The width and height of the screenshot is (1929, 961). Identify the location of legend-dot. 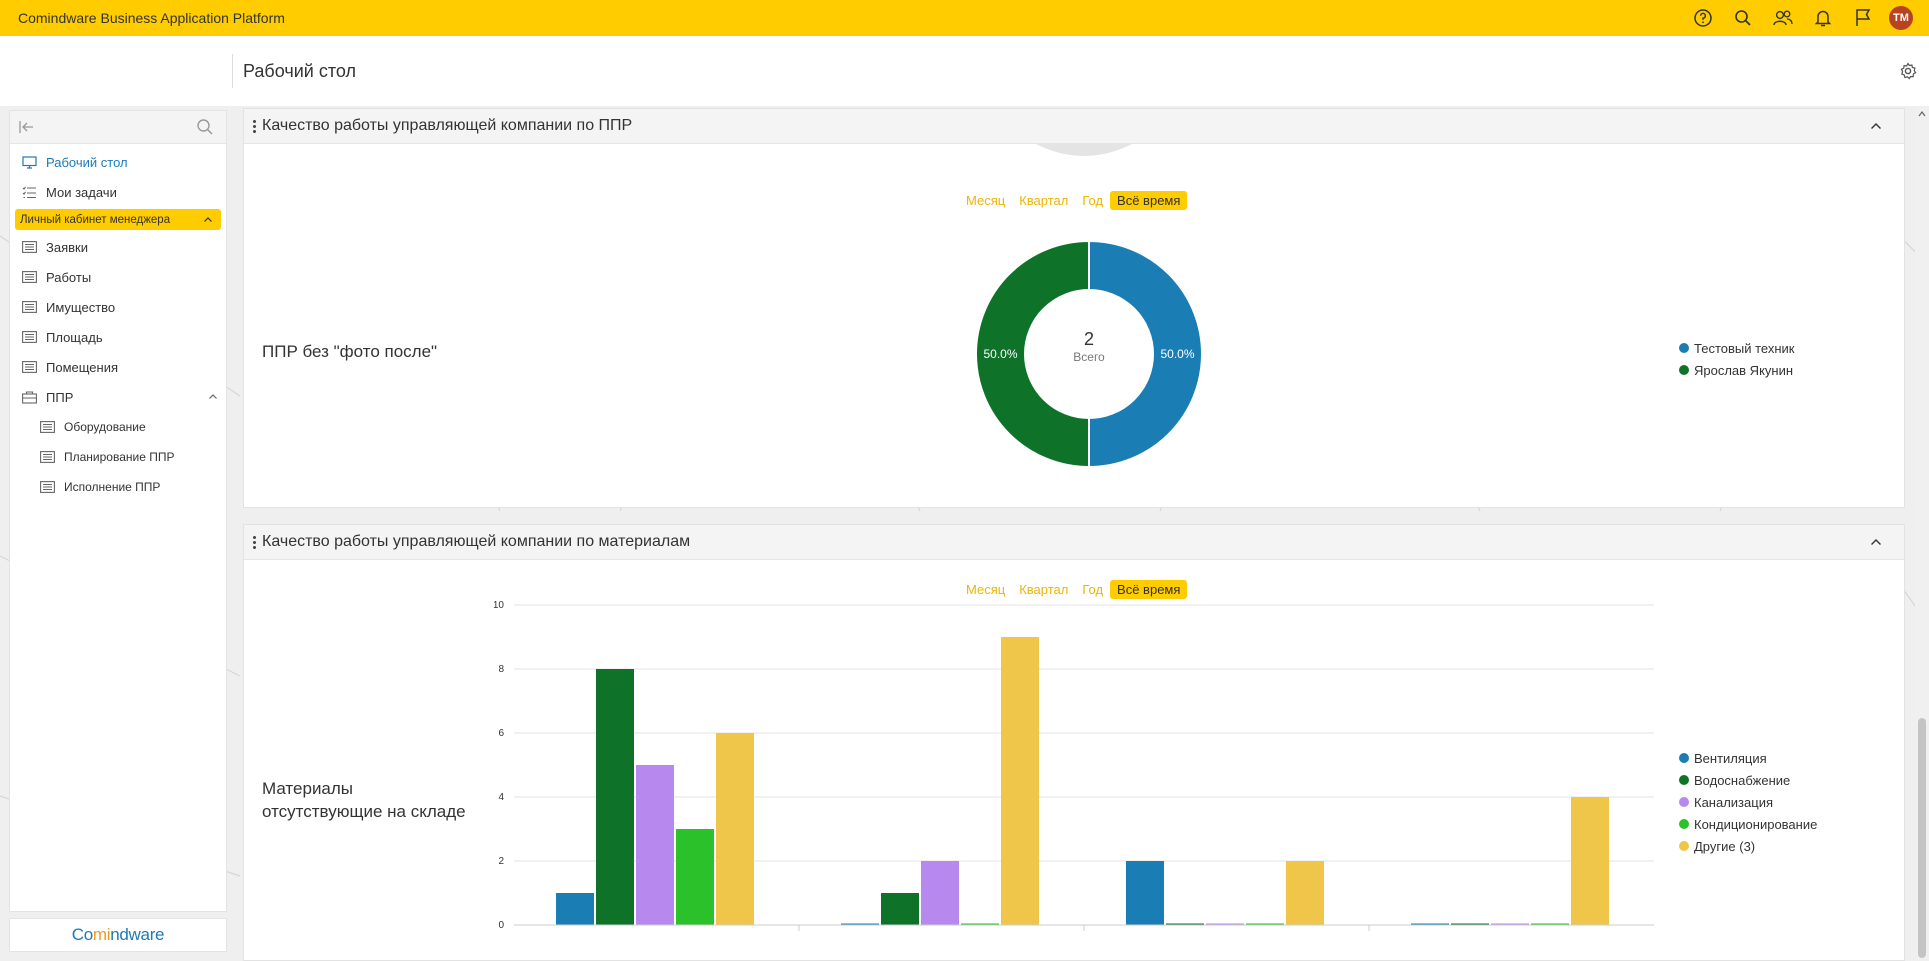
(1684, 370).